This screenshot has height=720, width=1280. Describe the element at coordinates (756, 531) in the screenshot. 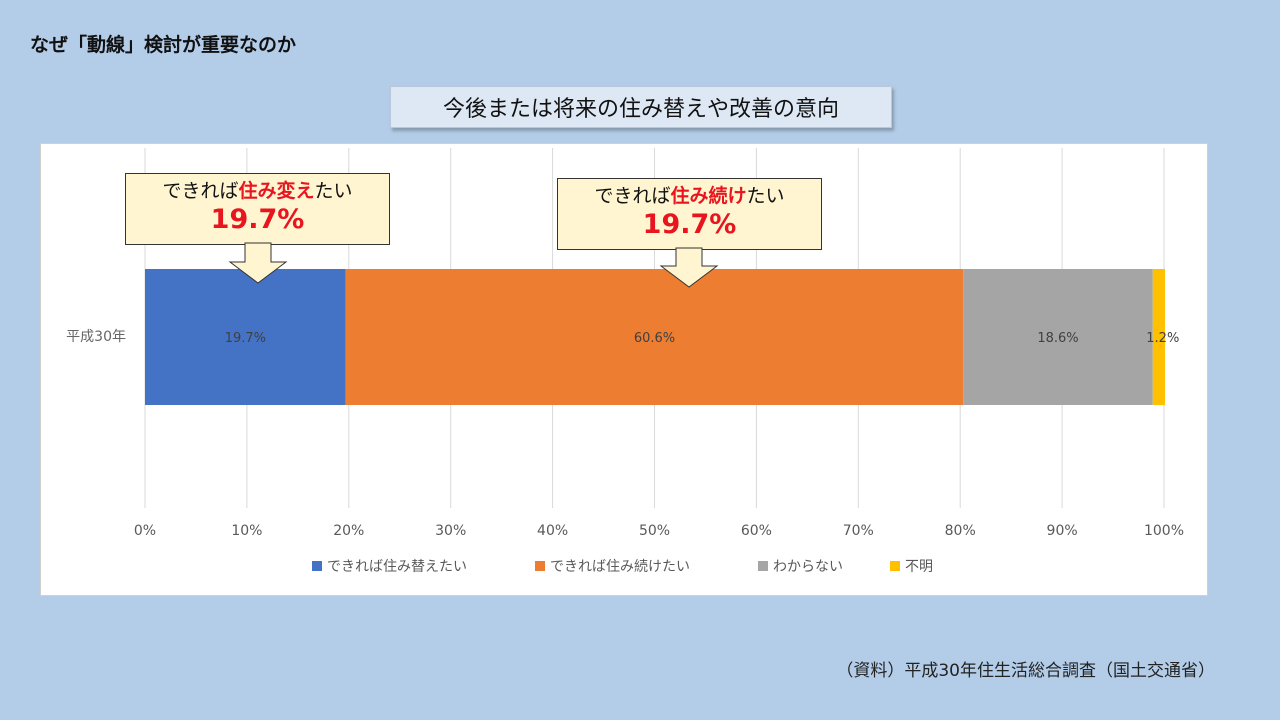

I see `x-tick-label: 60%` at that location.